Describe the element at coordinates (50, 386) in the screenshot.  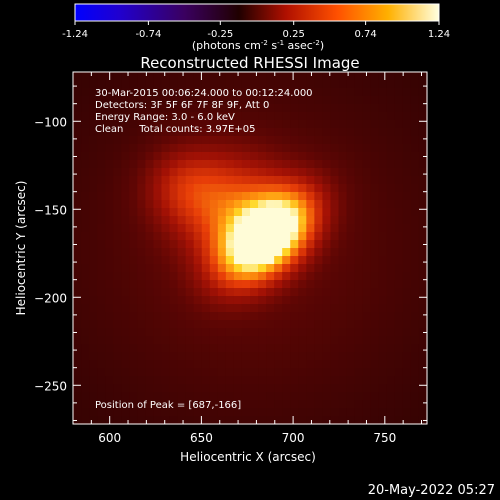
I see `y-tick-label: −250` at that location.